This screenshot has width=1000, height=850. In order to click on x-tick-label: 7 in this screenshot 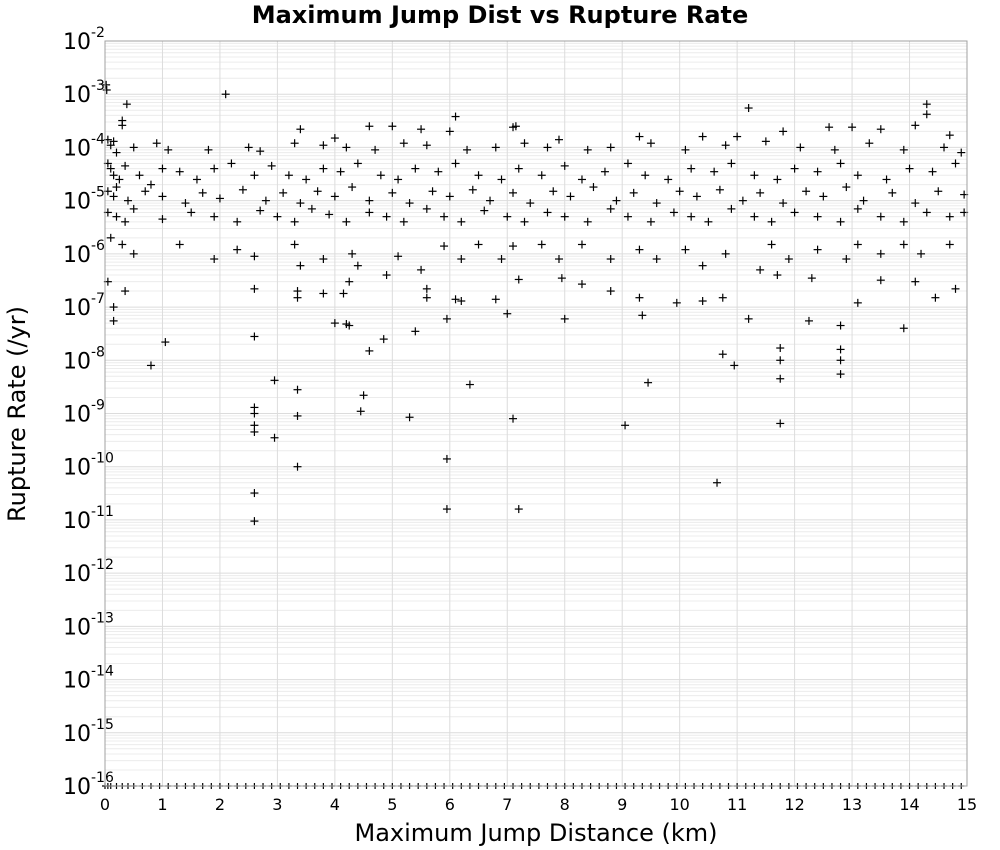, I will do `click(507, 804)`.